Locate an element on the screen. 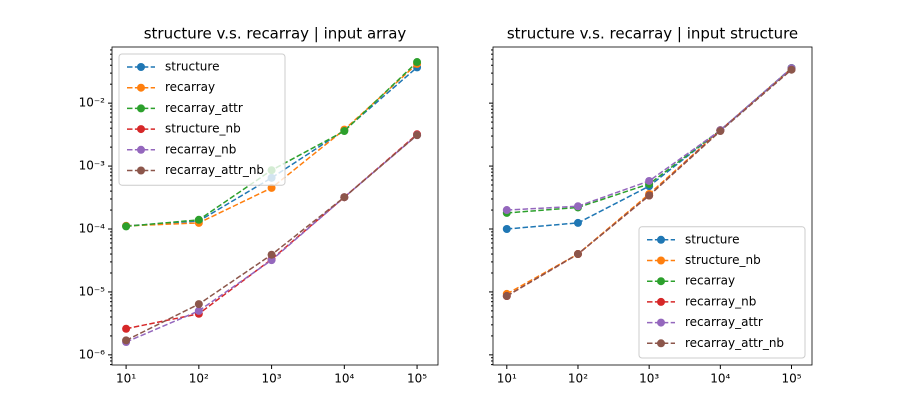 This screenshot has width=900, height=400. y-tick-label: 10⁻³ is located at coordinates (92, 166).